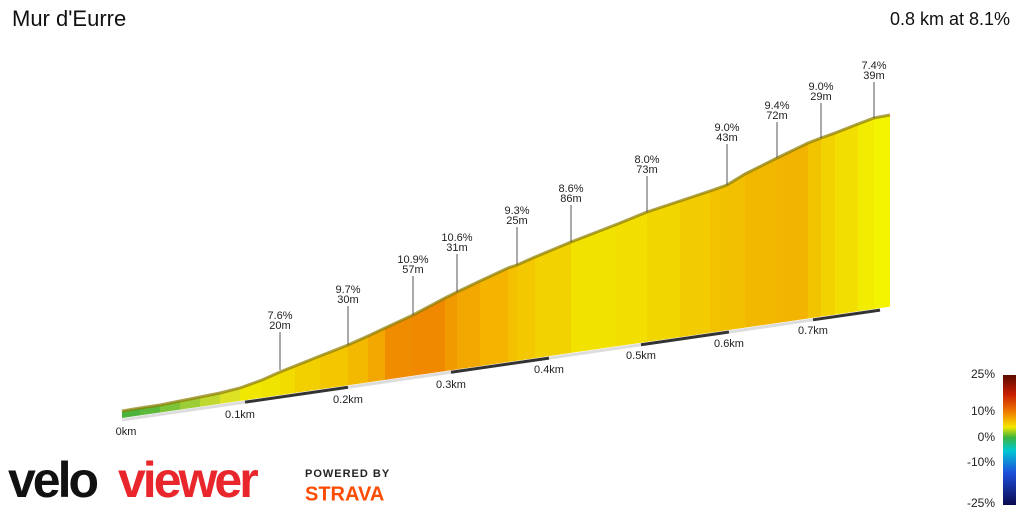 This screenshot has height=512, width=1024. I want to click on scale-label: 10%, so click(983, 411).